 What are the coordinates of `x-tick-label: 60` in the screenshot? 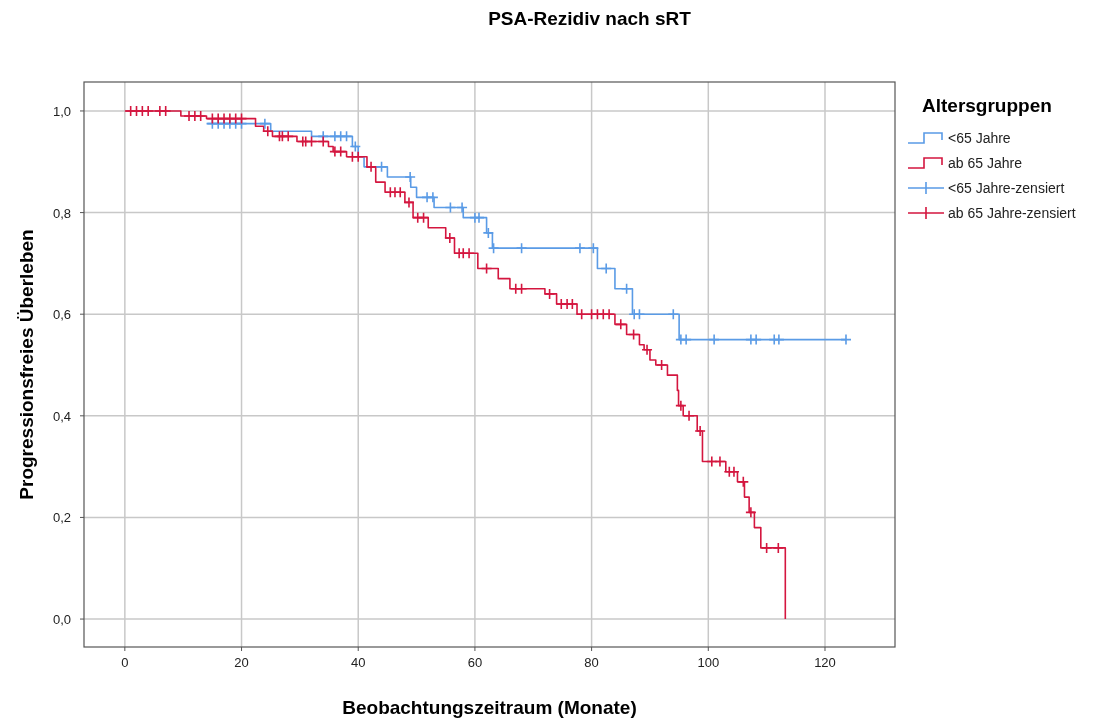 It's located at (475, 662).